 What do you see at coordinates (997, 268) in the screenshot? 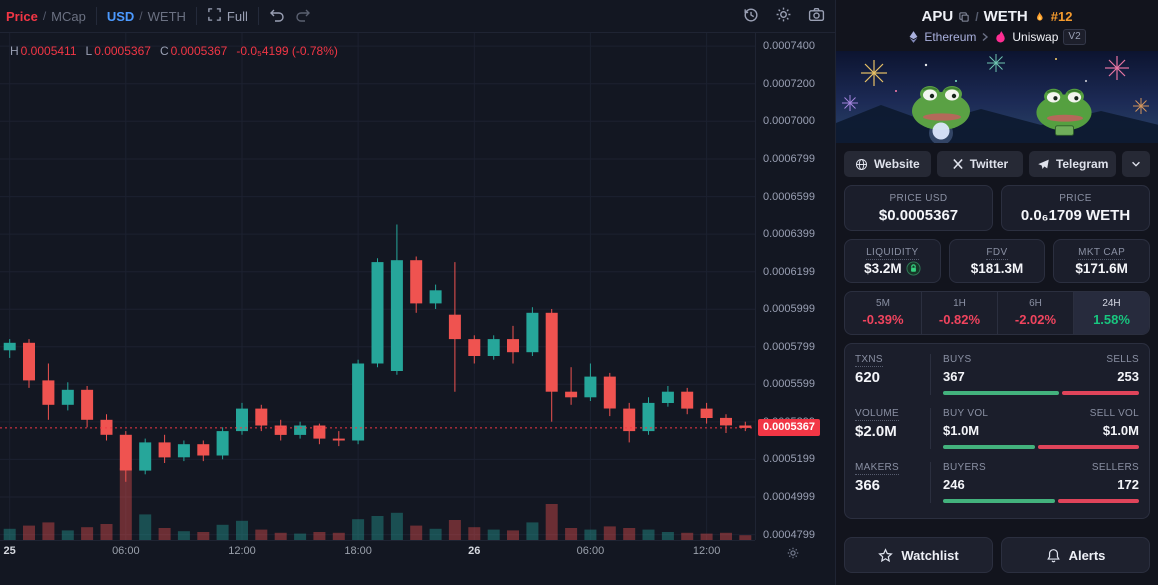
I see `fdv-value: $181.3M` at bounding box center [997, 268].